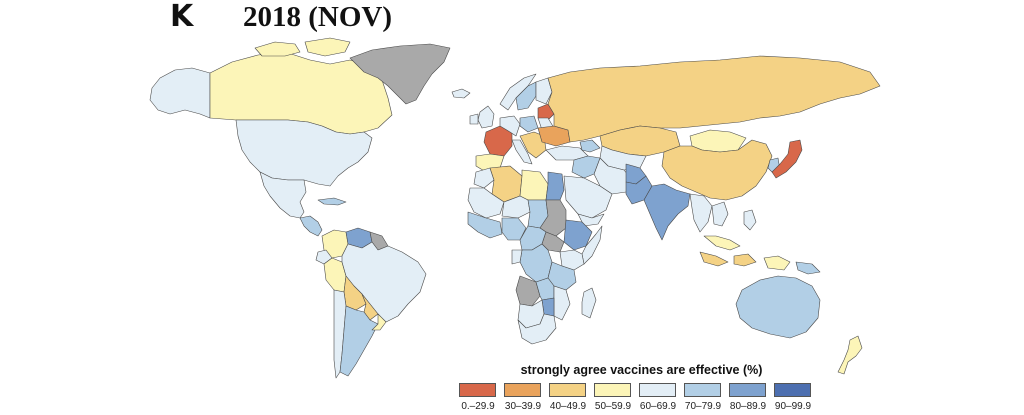  What do you see at coordinates (750, 220) in the screenshot?
I see `region-philippines` at bounding box center [750, 220].